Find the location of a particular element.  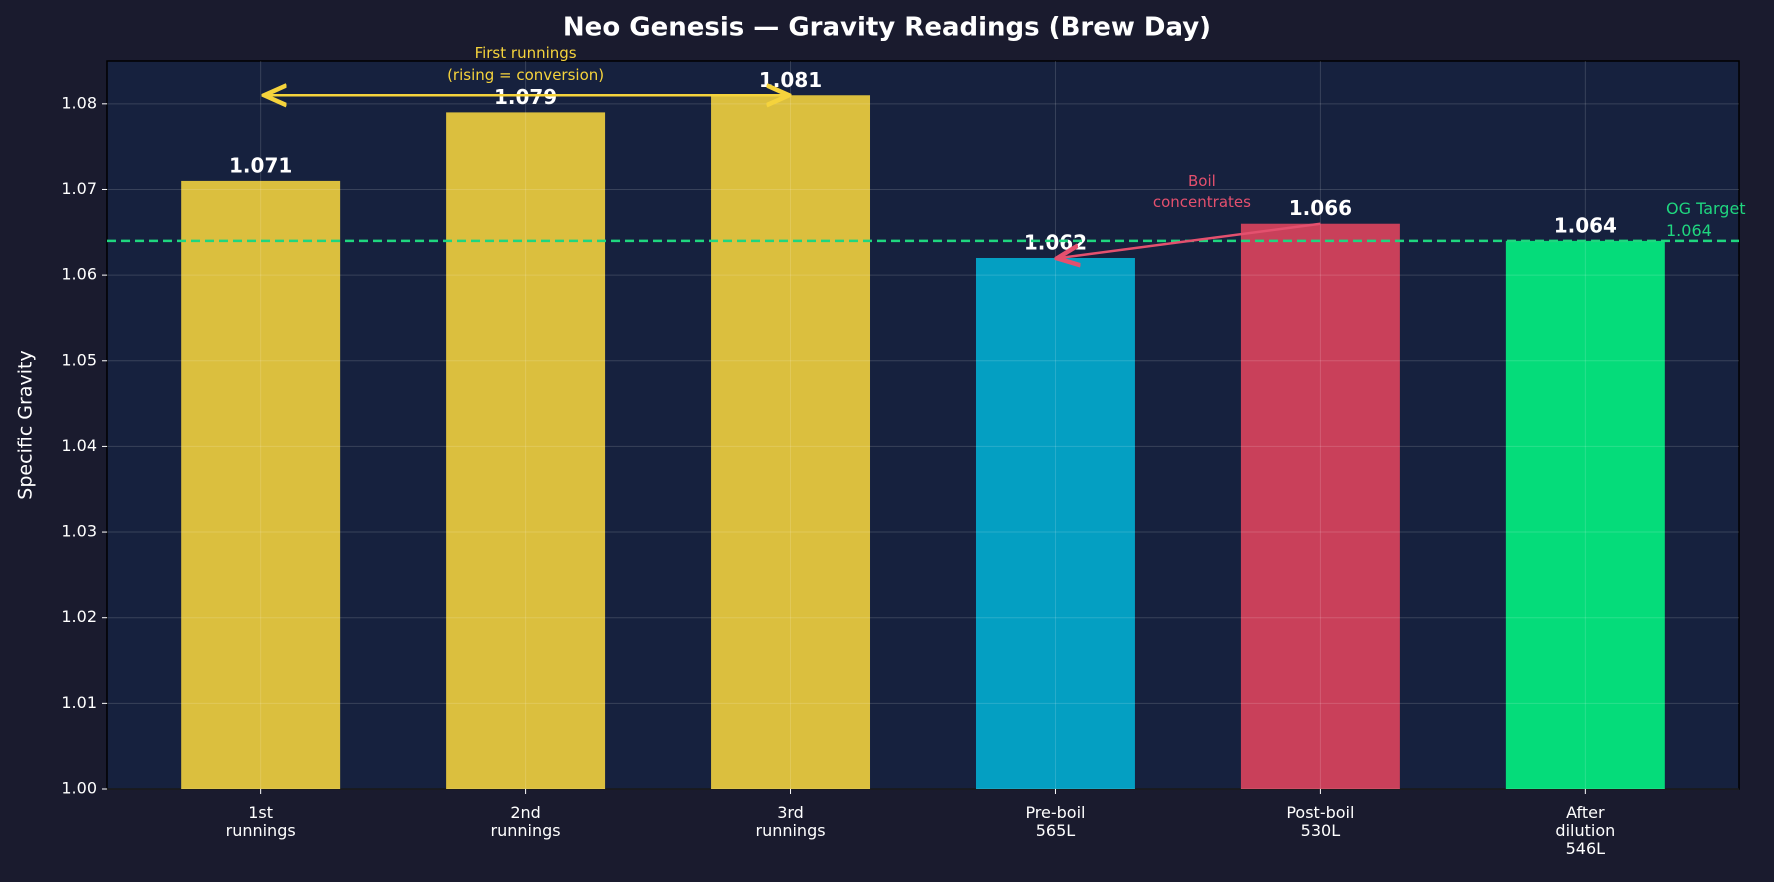

x-tick-label: 1st runnings is located at coordinates (261, 821).